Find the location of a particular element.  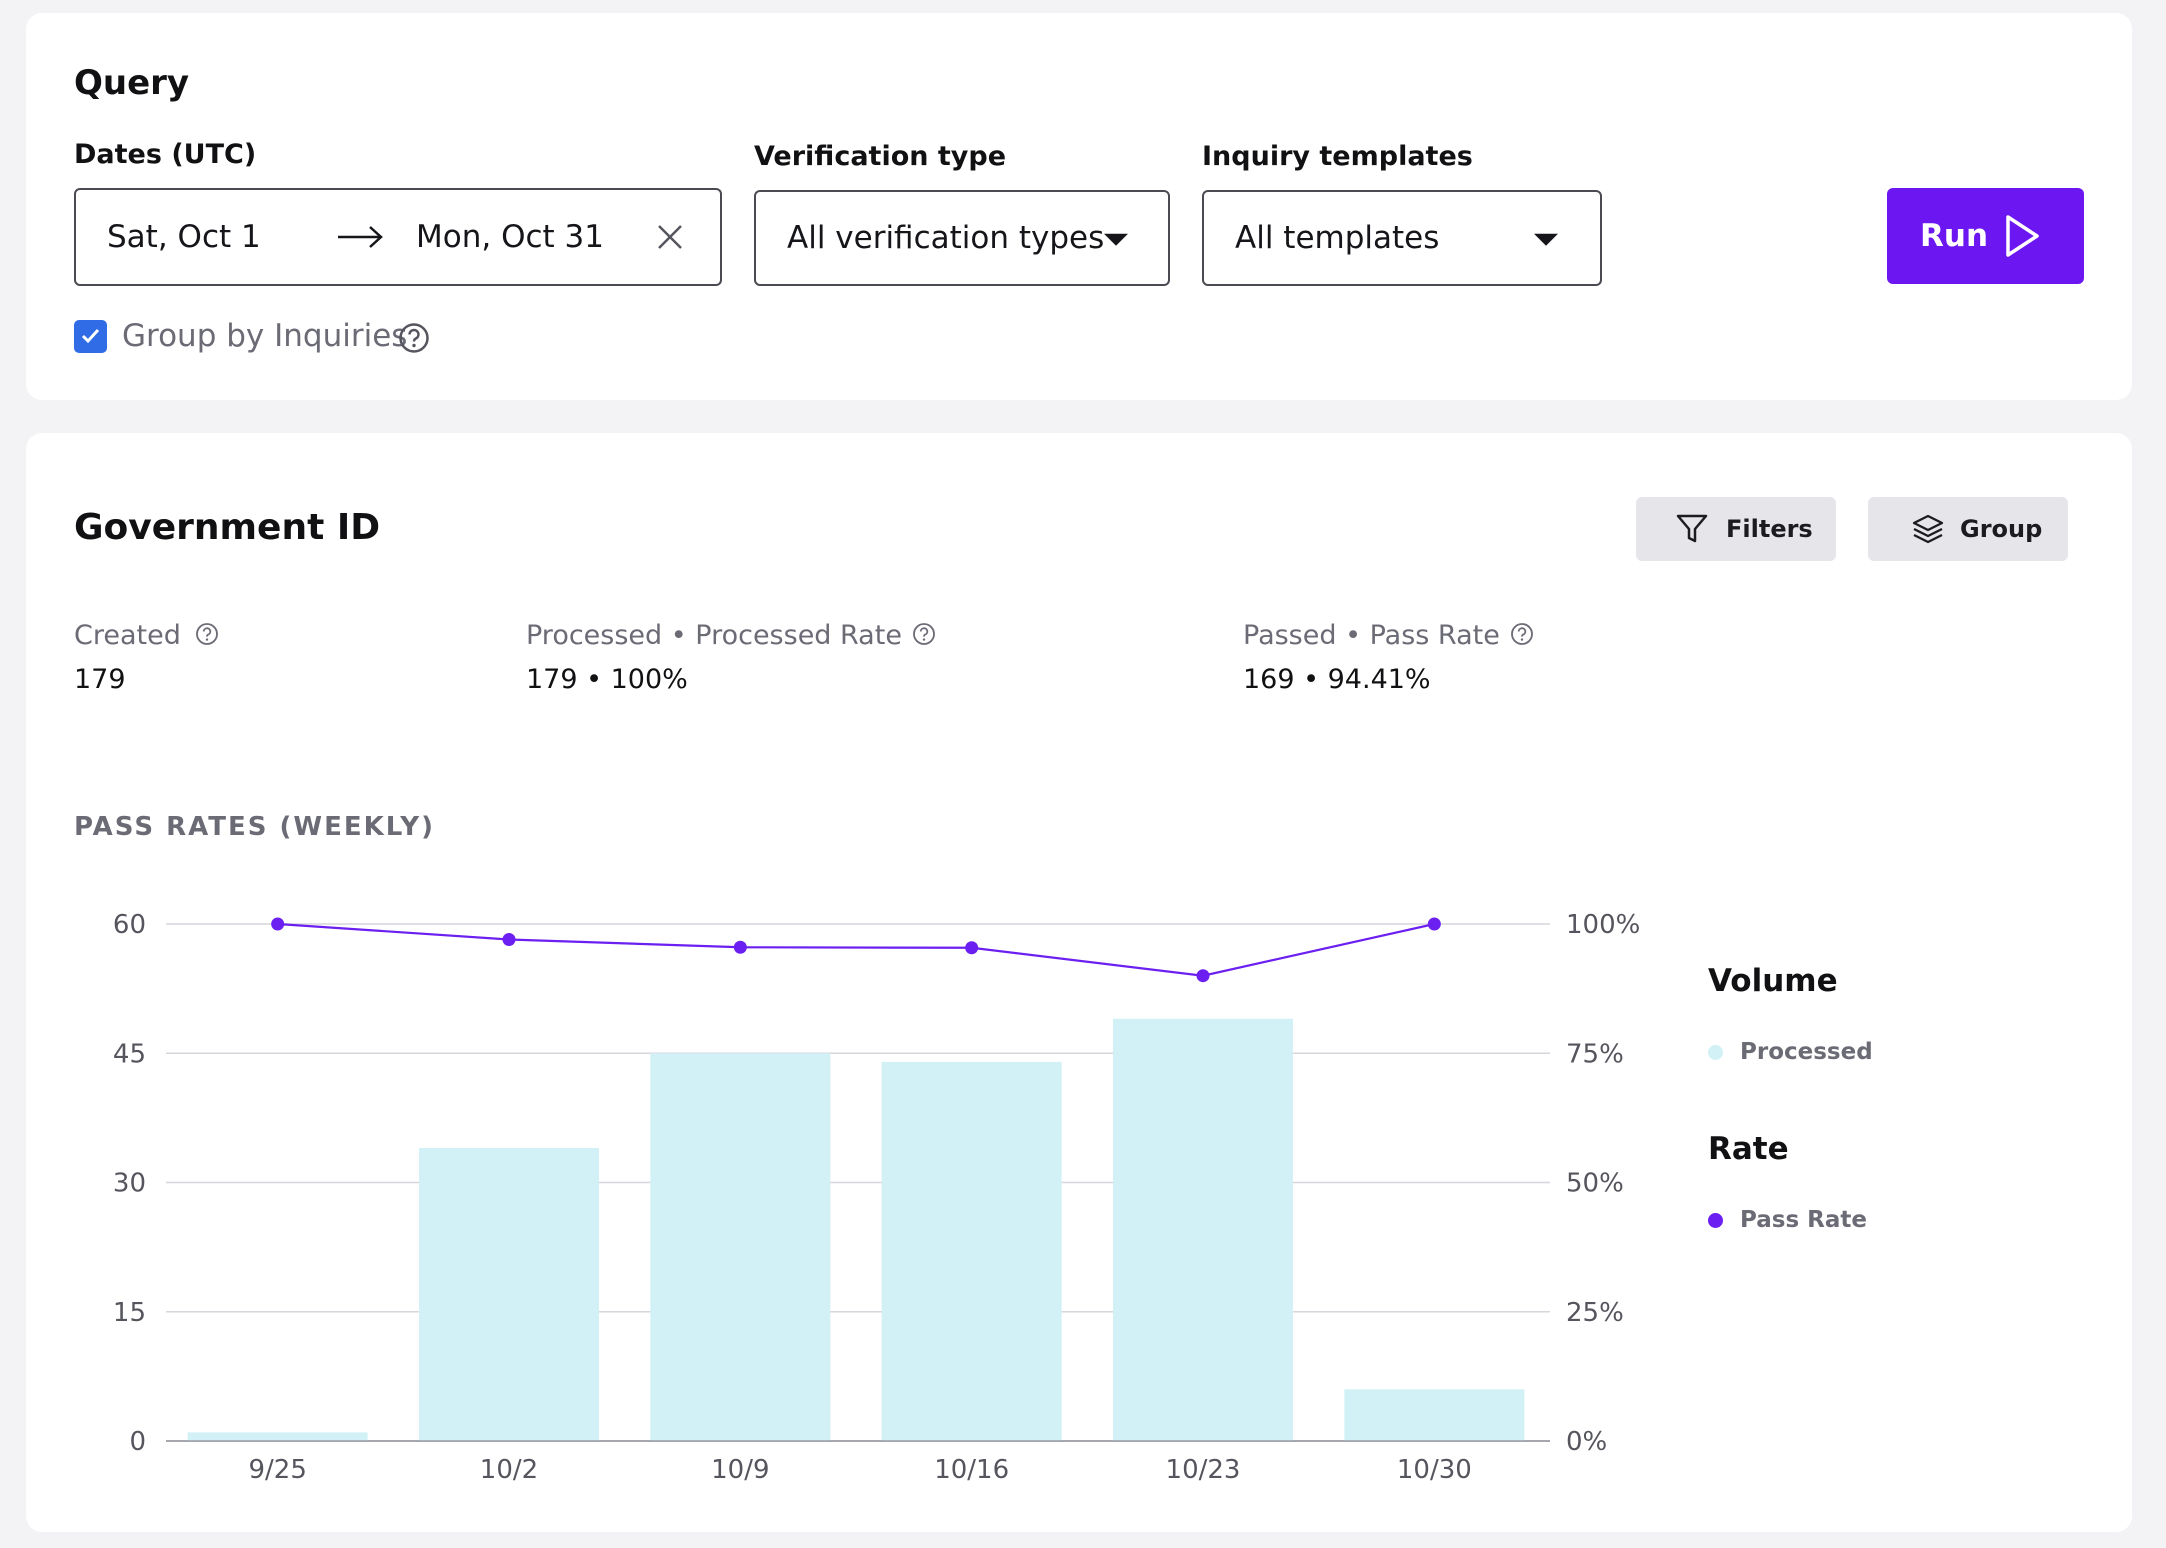

y-right-tick-label: 75% is located at coordinates (1595, 1054).